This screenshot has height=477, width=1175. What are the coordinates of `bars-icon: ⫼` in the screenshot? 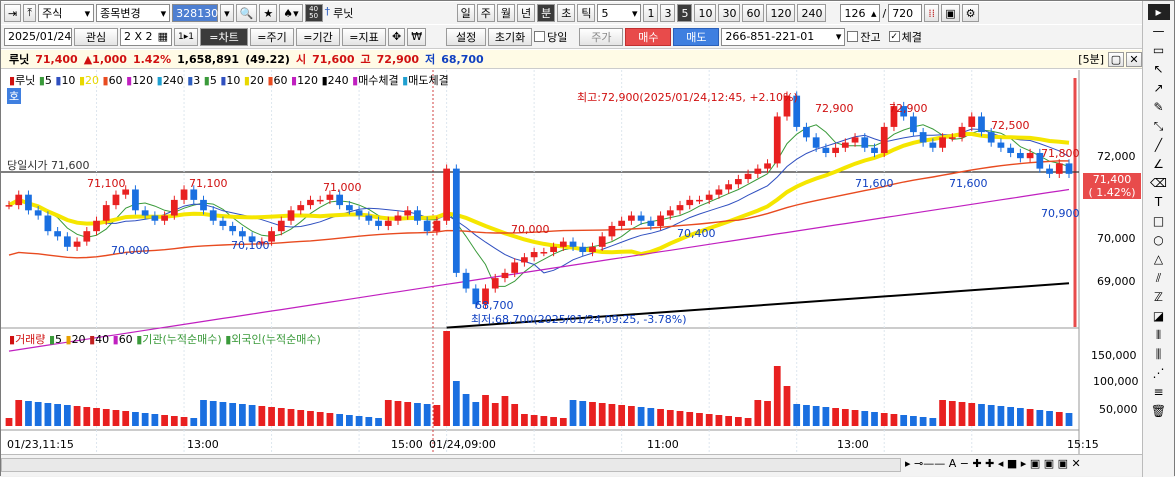 It's located at (1158, 353).